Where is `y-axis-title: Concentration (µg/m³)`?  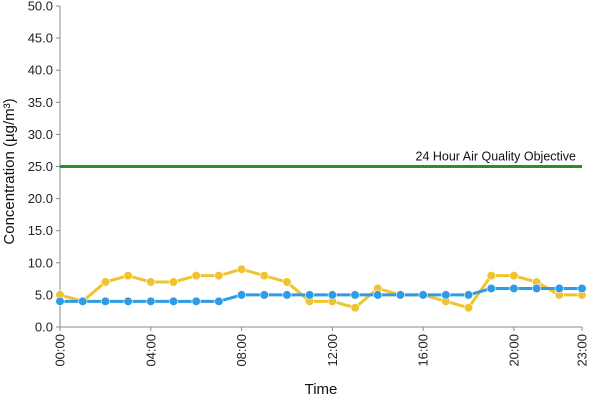 y-axis-title: Concentration (µg/m³) is located at coordinates (9, 171).